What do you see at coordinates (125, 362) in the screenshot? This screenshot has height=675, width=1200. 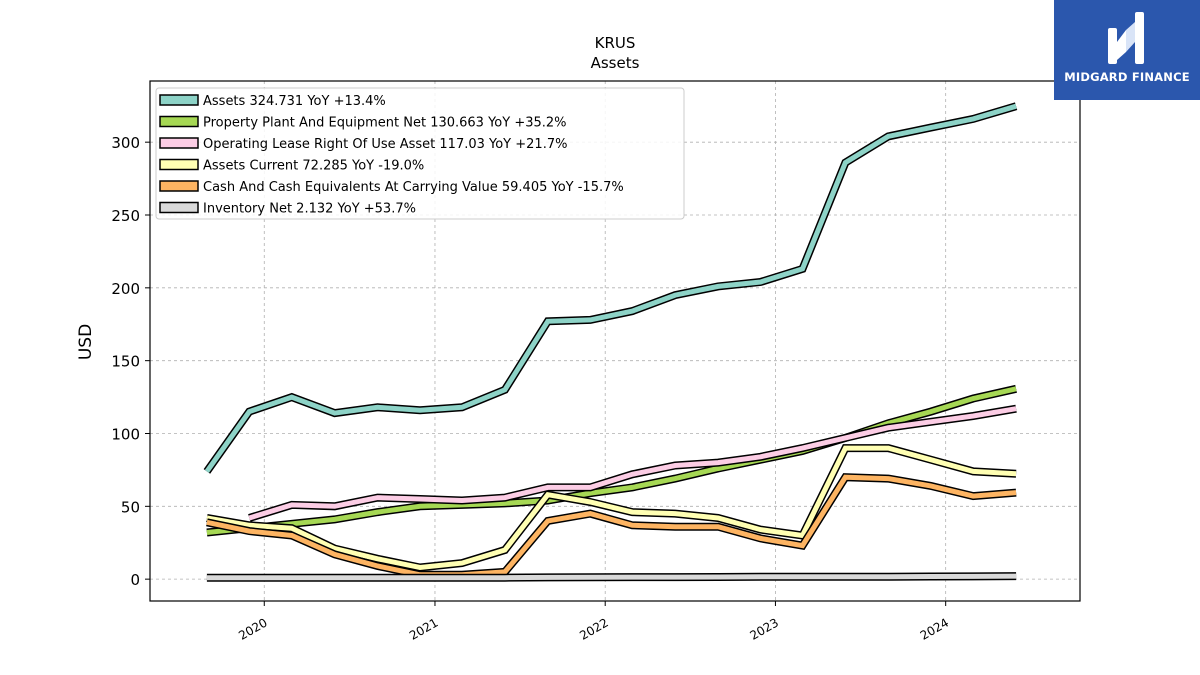 I see `y-tick-label: 150` at bounding box center [125, 362].